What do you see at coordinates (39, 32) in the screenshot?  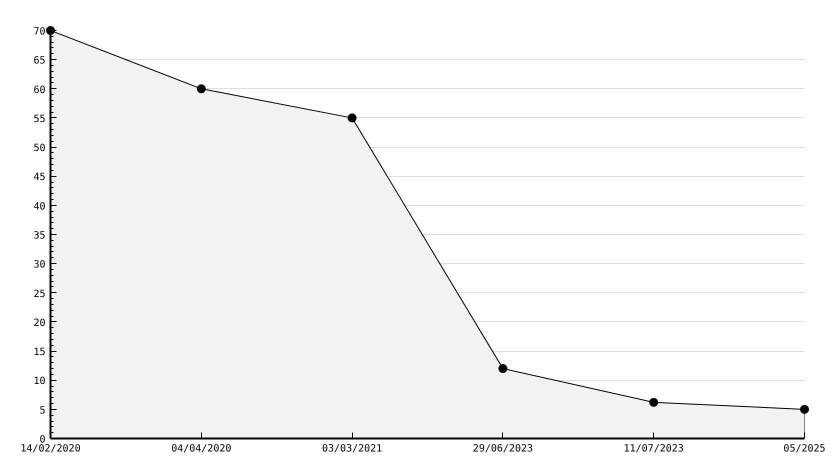 I see `y-tick-label: 70` at bounding box center [39, 32].